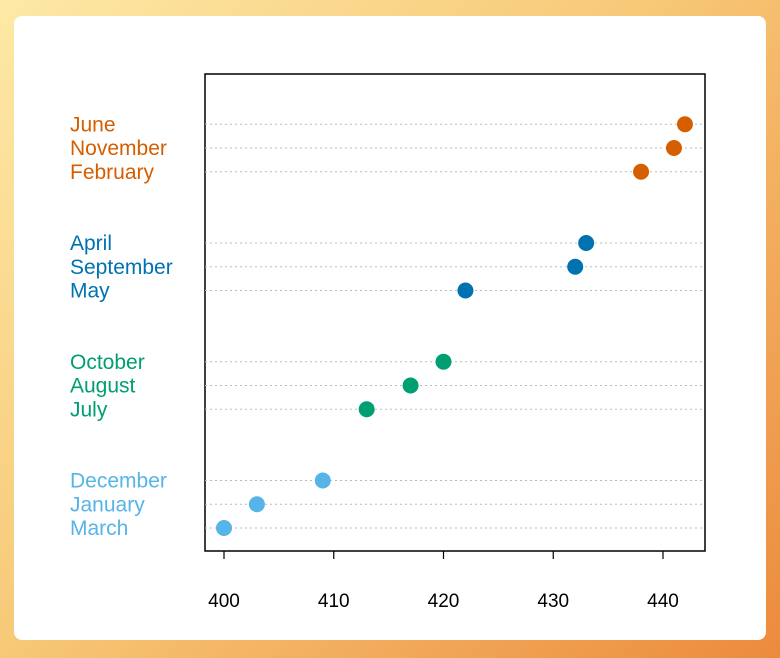 The width and height of the screenshot is (780, 658). What do you see at coordinates (112, 172) in the screenshot?
I see `category-label: February` at bounding box center [112, 172].